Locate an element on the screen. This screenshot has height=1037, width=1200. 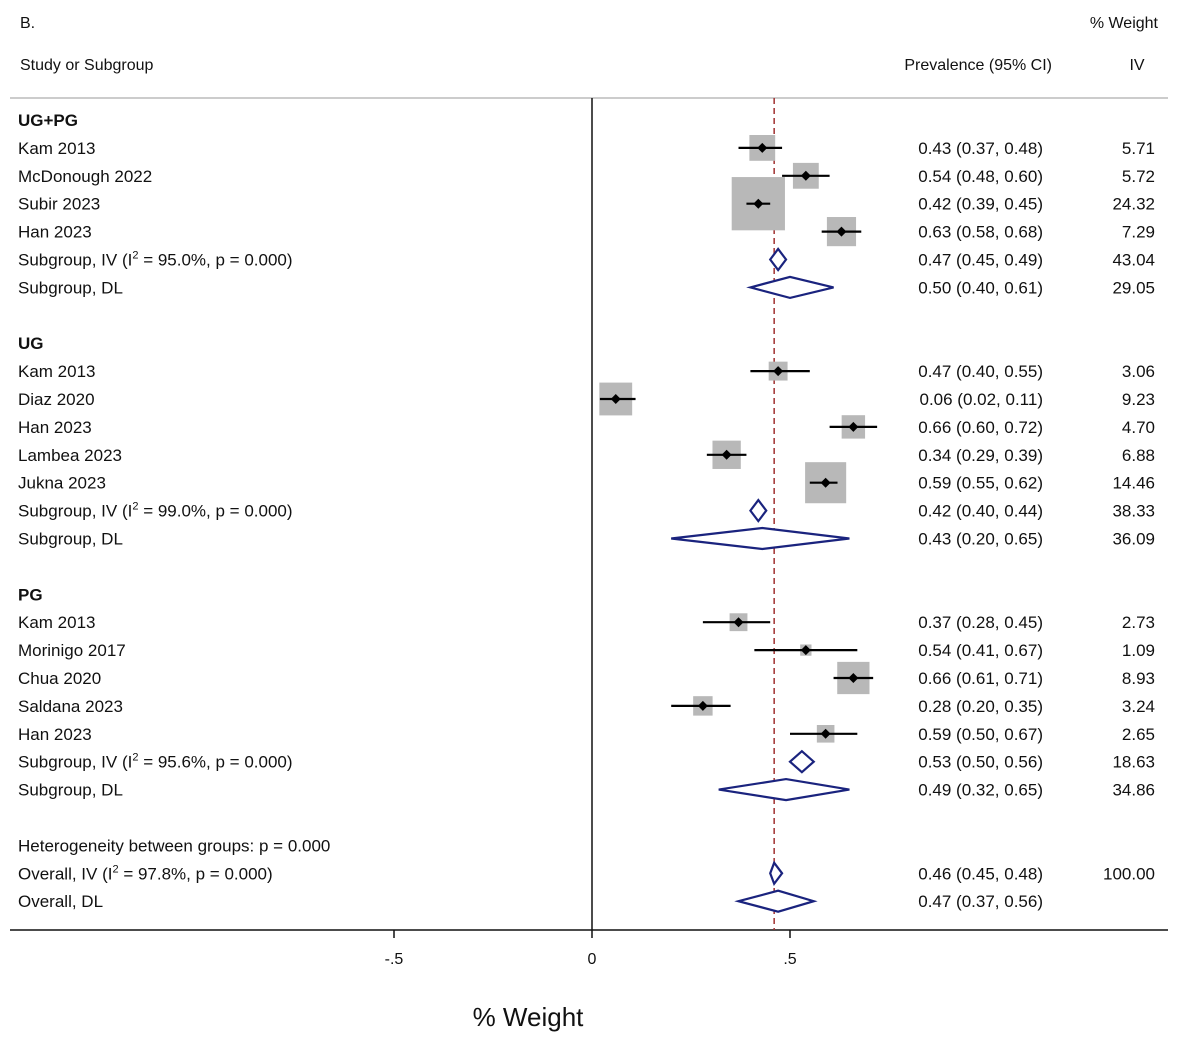
row-study: Diaz 2020 0.06 (0.02, 0.11) 9.23 is located at coordinates (586, 399).